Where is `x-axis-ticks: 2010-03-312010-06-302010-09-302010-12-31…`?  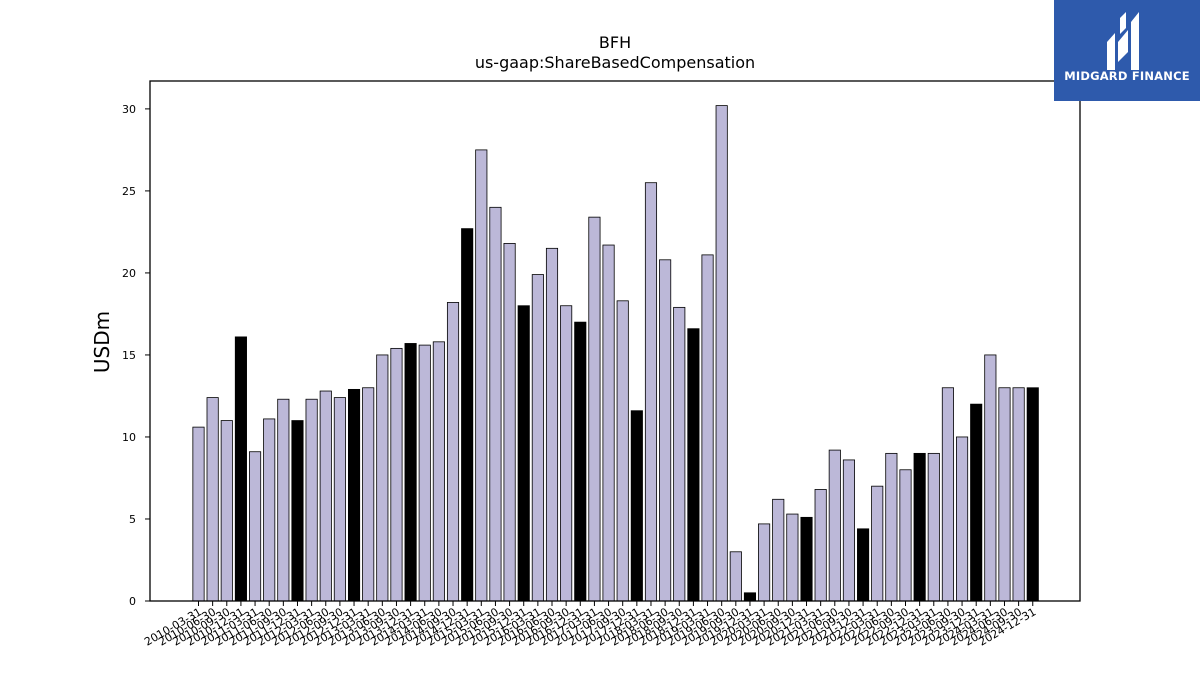
x-axis-ticks: 2010-03-312010-06-302010-09-302010-12-31… is located at coordinates (590, 625).